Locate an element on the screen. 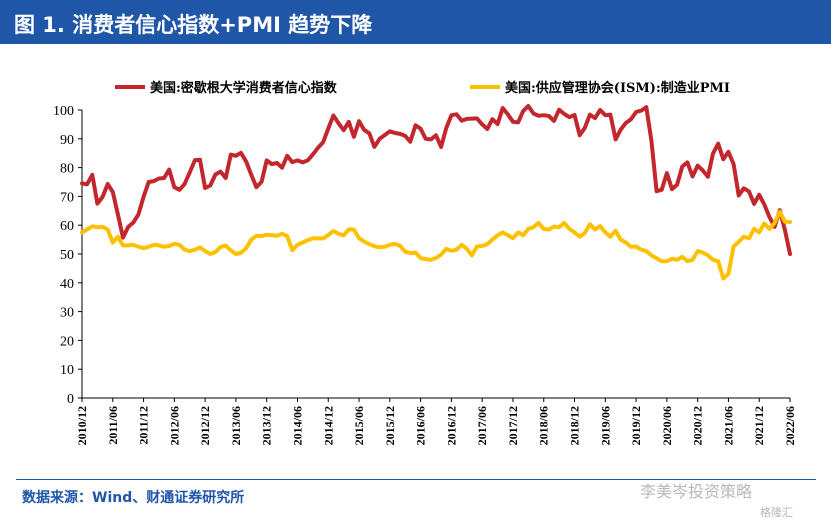  x-tick-label: 2020/12 is located at coordinates (698, 425).